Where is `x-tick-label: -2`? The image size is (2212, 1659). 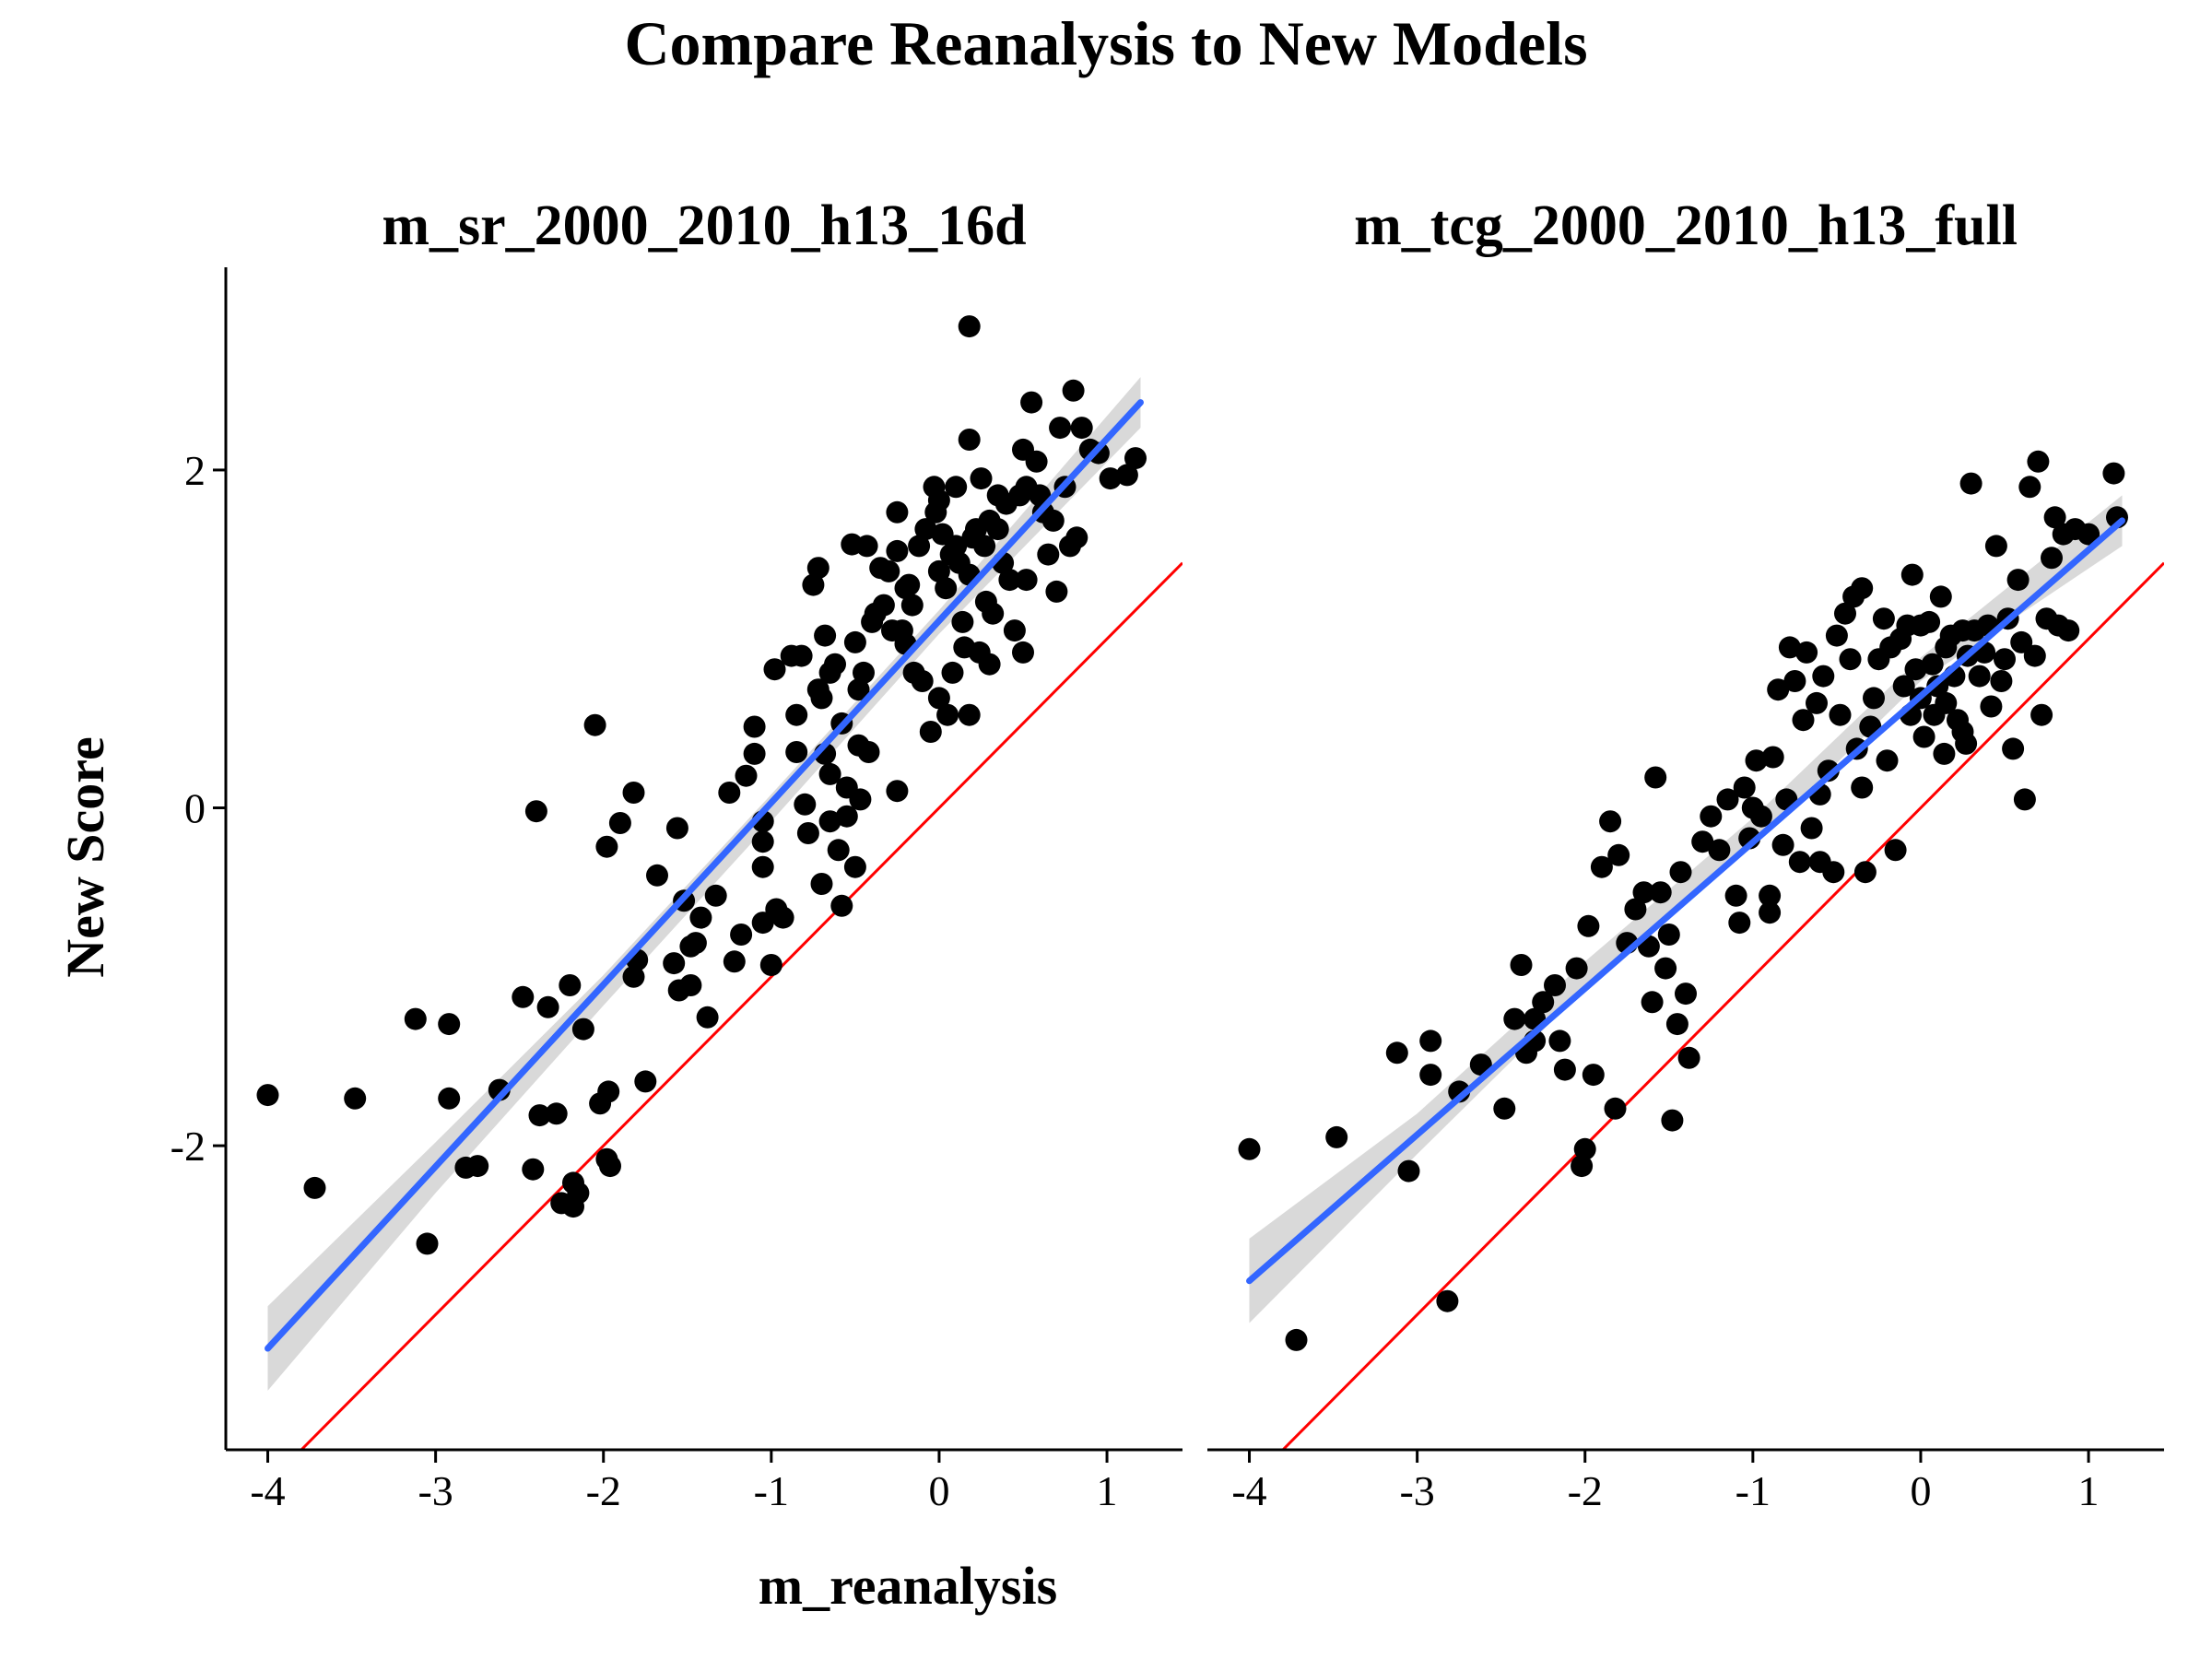
x-tick-label: -2 is located at coordinates (603, 1490).